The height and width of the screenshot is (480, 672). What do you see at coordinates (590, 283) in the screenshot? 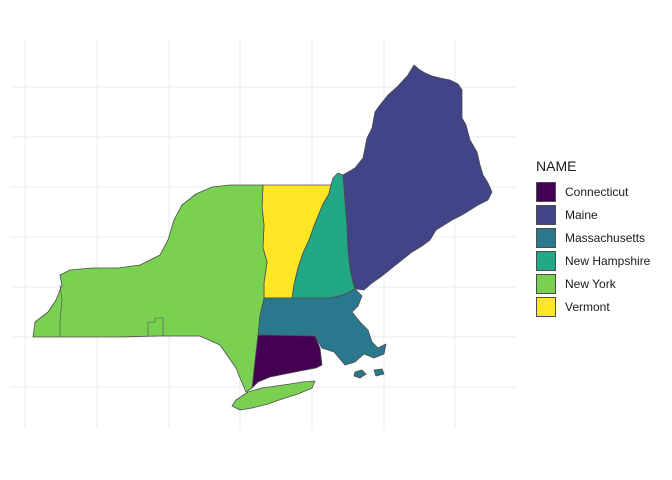
I see `legend-label: New York` at bounding box center [590, 283].